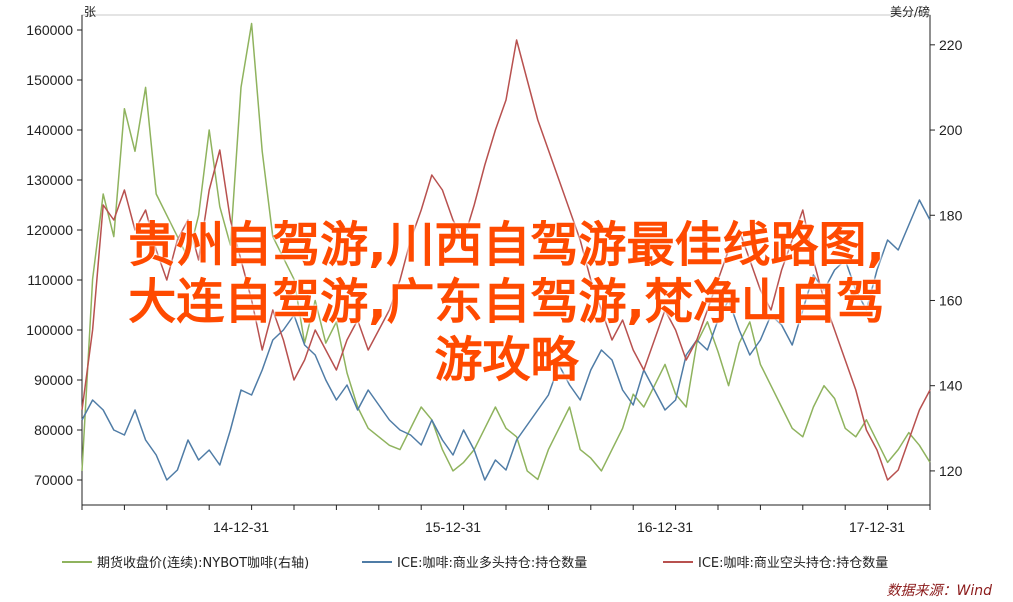 Image resolution: width=1013 pixels, height=602 pixels. What do you see at coordinates (940, 591) in the screenshot?
I see `data-source: 数据来源：Wind` at bounding box center [940, 591].